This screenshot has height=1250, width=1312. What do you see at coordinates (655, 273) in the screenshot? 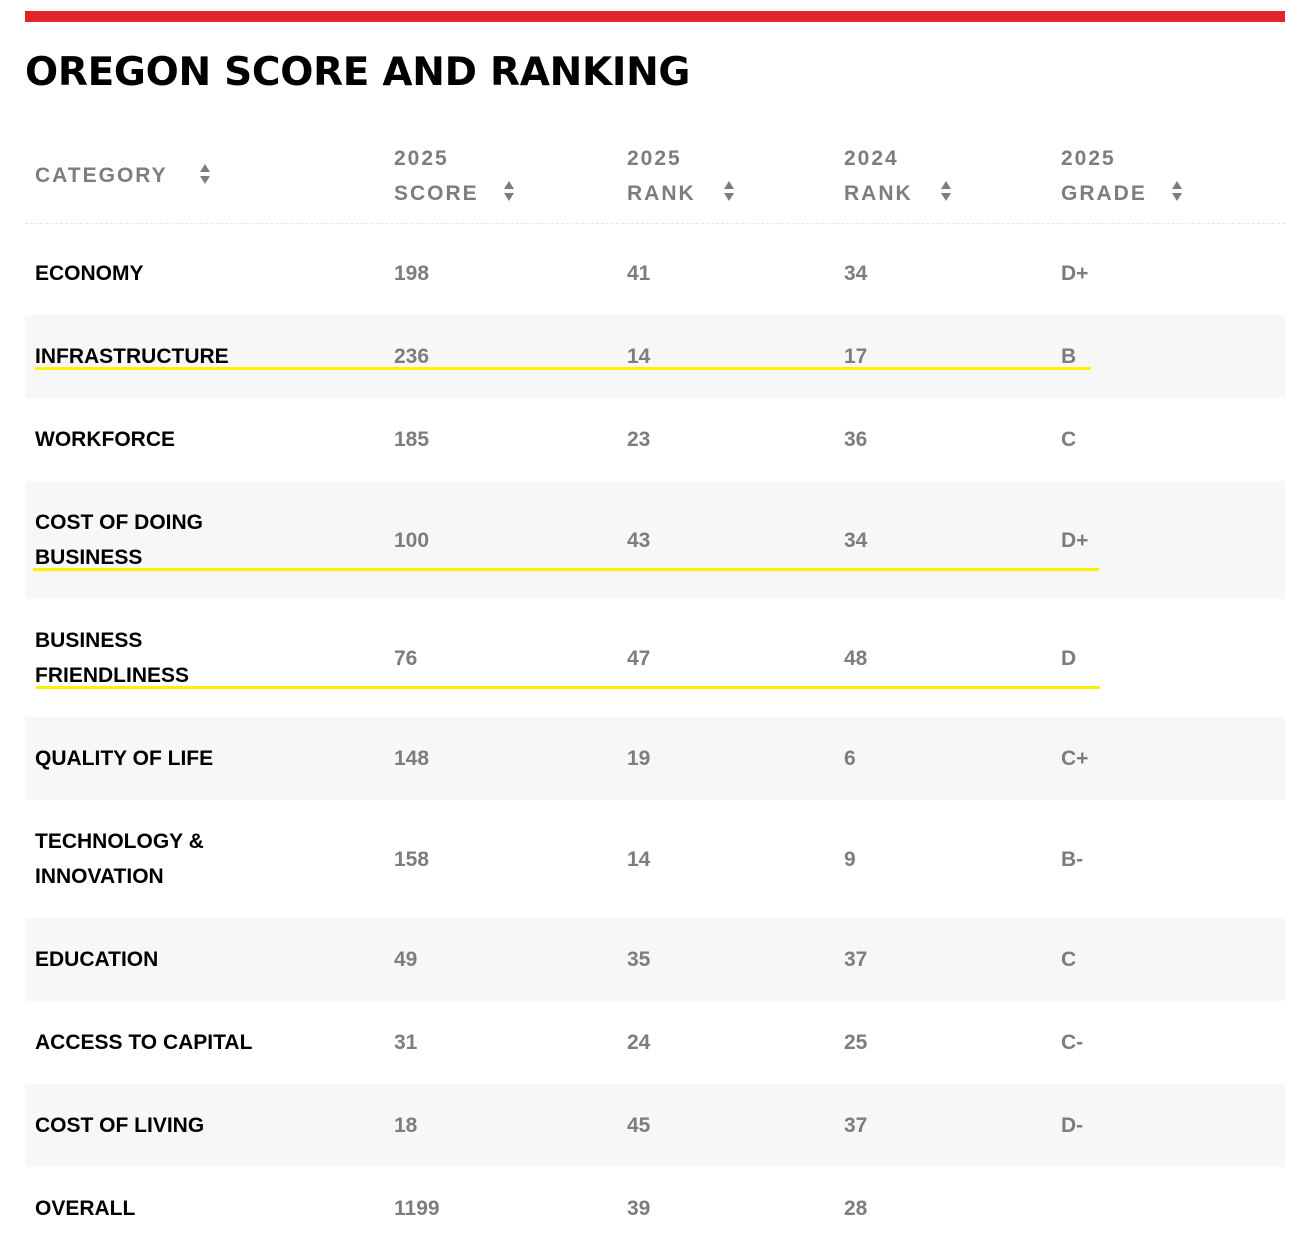
I see `table-row: ECONOMY 198 41 34 D+` at bounding box center [655, 273].